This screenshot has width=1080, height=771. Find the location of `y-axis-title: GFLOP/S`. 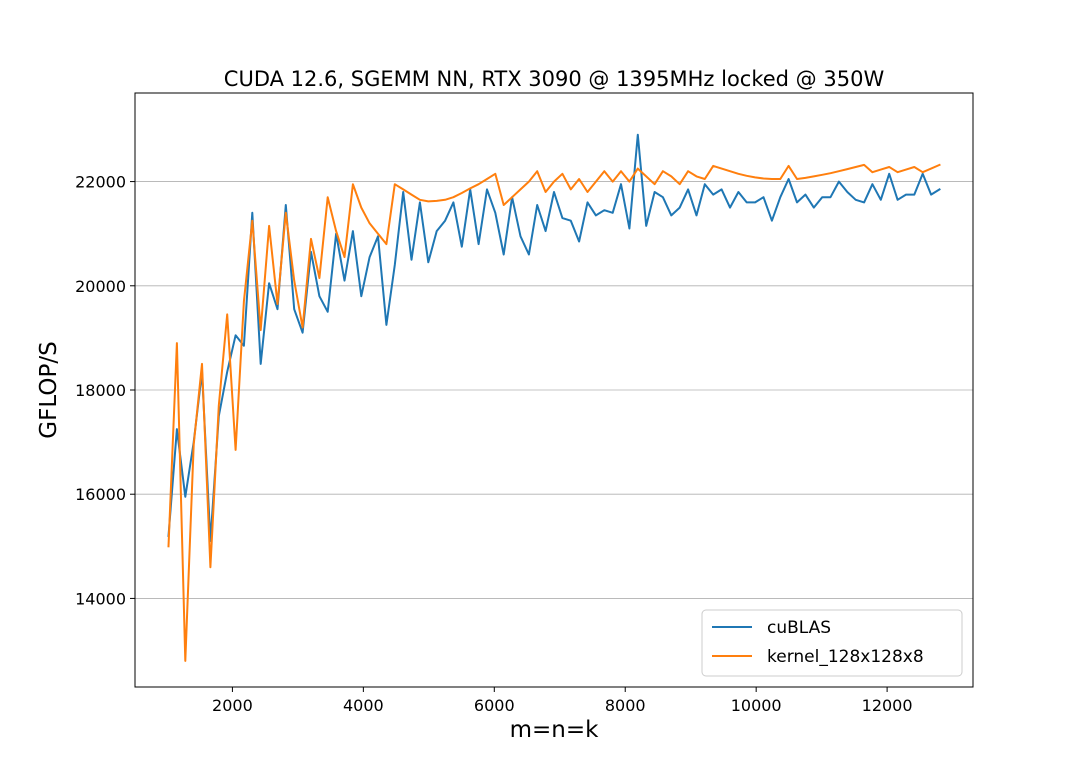

y-axis-title: GFLOP/S is located at coordinates (49, 389).